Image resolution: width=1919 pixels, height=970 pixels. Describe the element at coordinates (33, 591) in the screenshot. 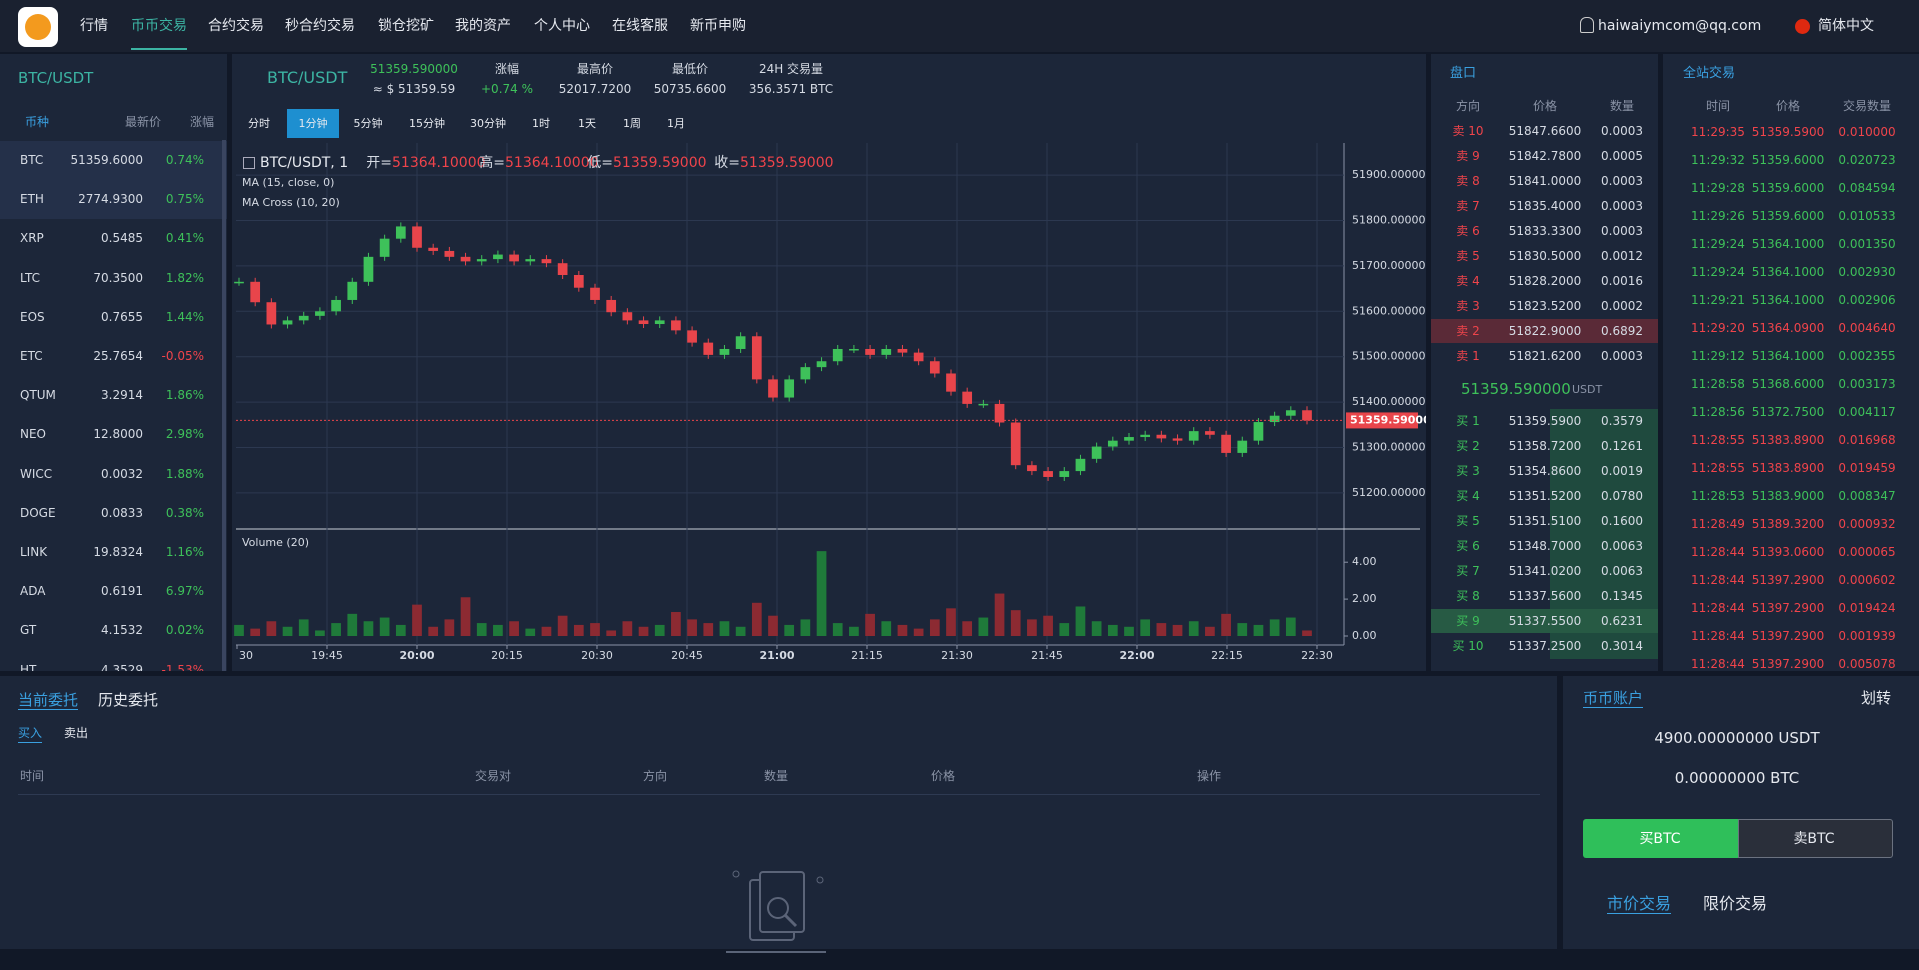

I see `market-coin: ADA` at that location.